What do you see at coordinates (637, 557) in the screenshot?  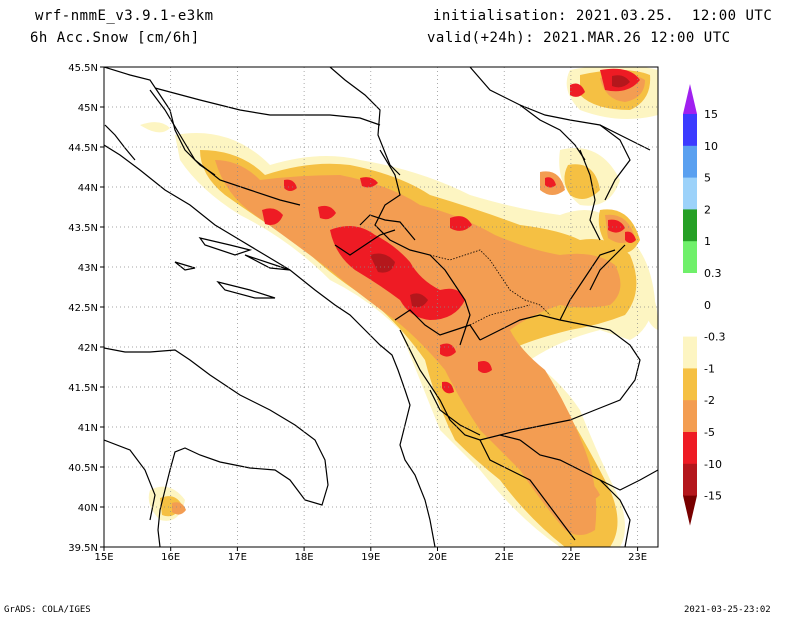 I see `lon-label: 23E` at bounding box center [637, 557].